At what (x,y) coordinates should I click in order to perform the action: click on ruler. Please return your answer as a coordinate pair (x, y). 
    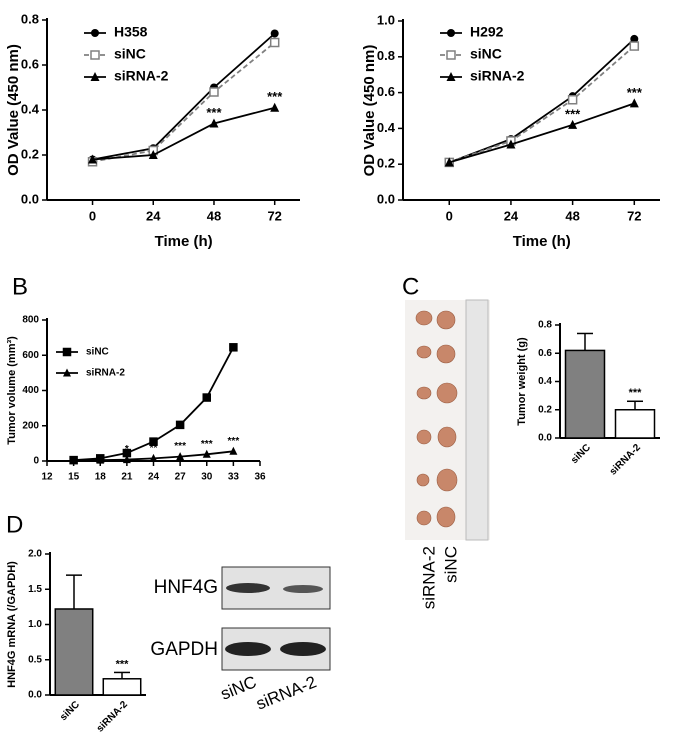
    Looking at the image, I should click on (477, 420).